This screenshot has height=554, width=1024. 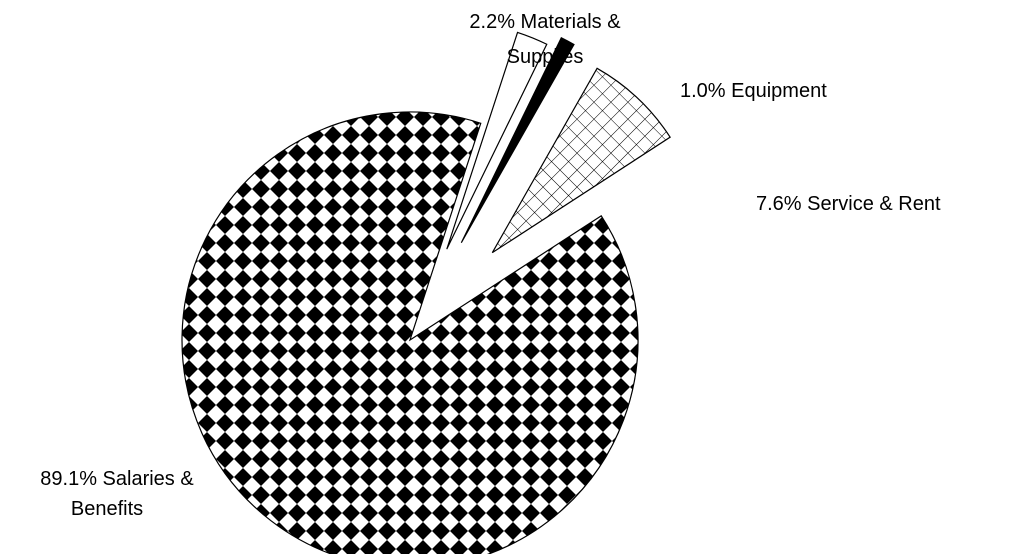 I want to click on pie-slice-equipment, so click(x=517, y=140).